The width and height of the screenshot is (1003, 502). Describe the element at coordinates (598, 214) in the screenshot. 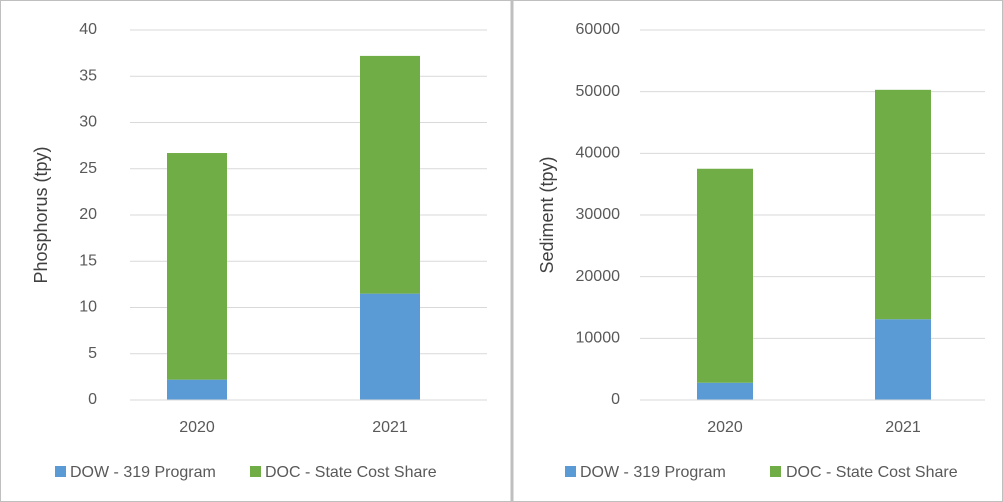

I see `y-tick-label: 30000` at that location.